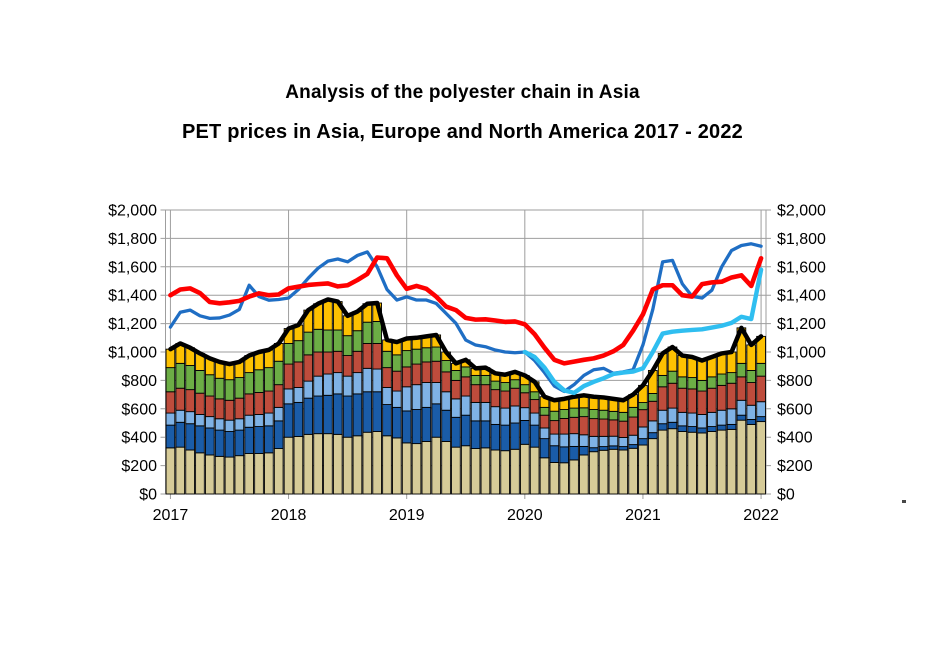  Describe the element at coordinates (132, 296) in the screenshot. I see `y-tick-label-left: $1,400` at that location.